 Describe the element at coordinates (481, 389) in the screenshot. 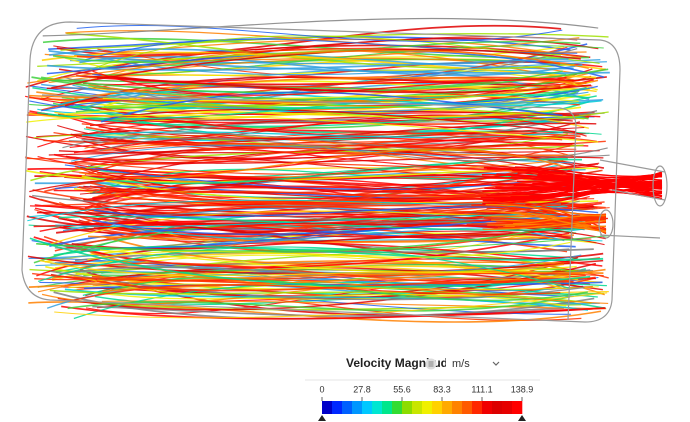

I see `legend-tick-label: 111.1` at that location.